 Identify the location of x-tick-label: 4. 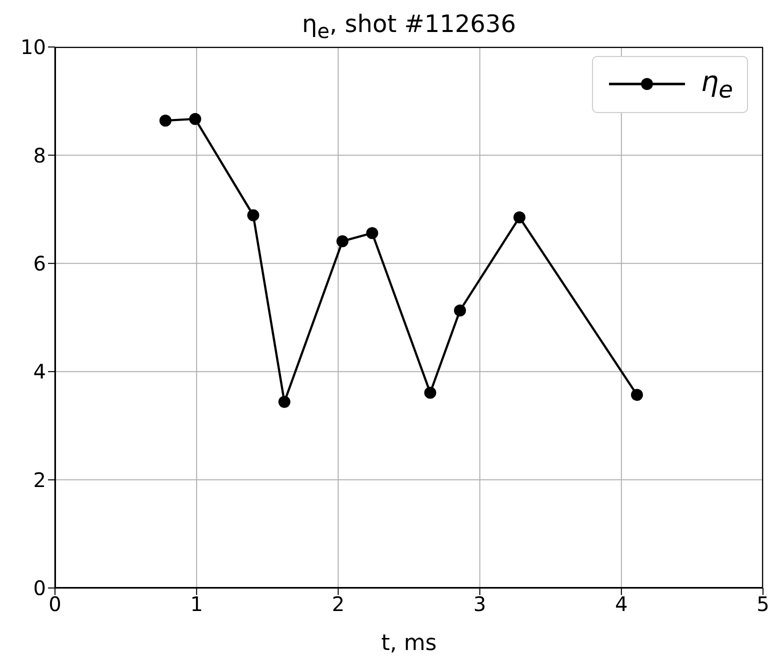
(621, 604).